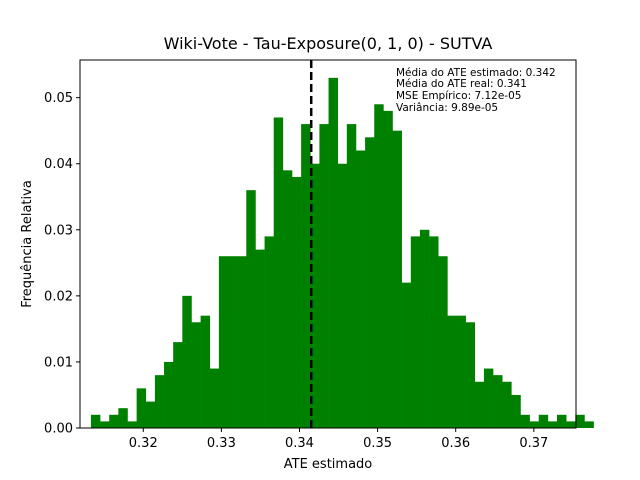 Image resolution: width=640 pixels, height=480 pixels. Describe the element at coordinates (221, 443) in the screenshot. I see `x-tick-label: 0.33` at that location.